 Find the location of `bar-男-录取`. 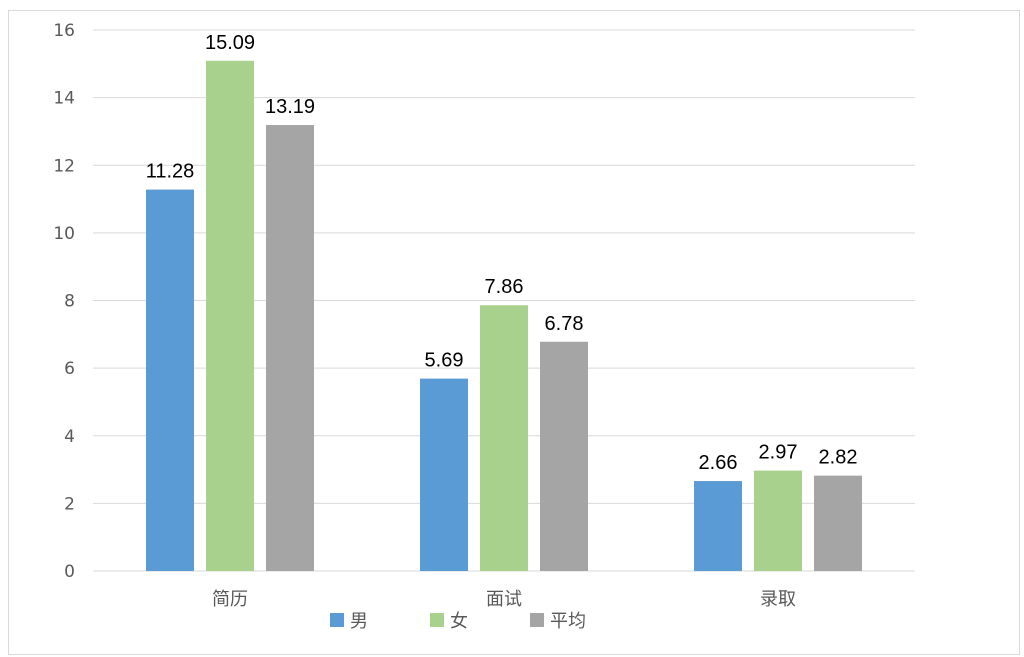

bar-男-录取 is located at coordinates (718, 526).